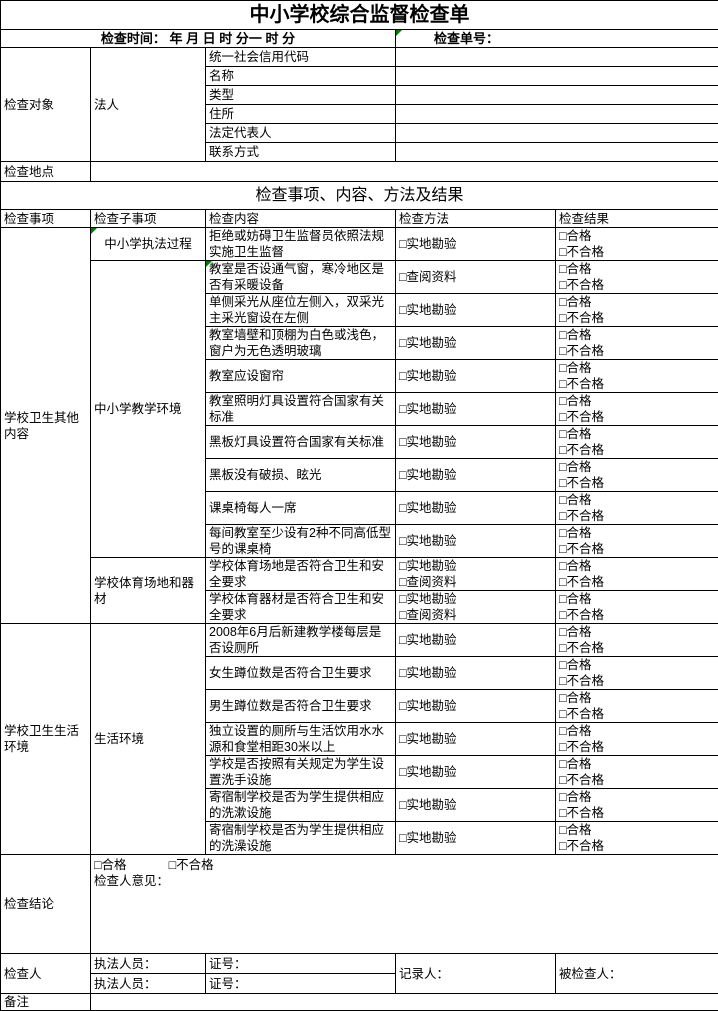 This screenshot has width=718, height=1011. I want to click on row-content: 女生蹲位数是否符合卫生要求, so click(301, 673).